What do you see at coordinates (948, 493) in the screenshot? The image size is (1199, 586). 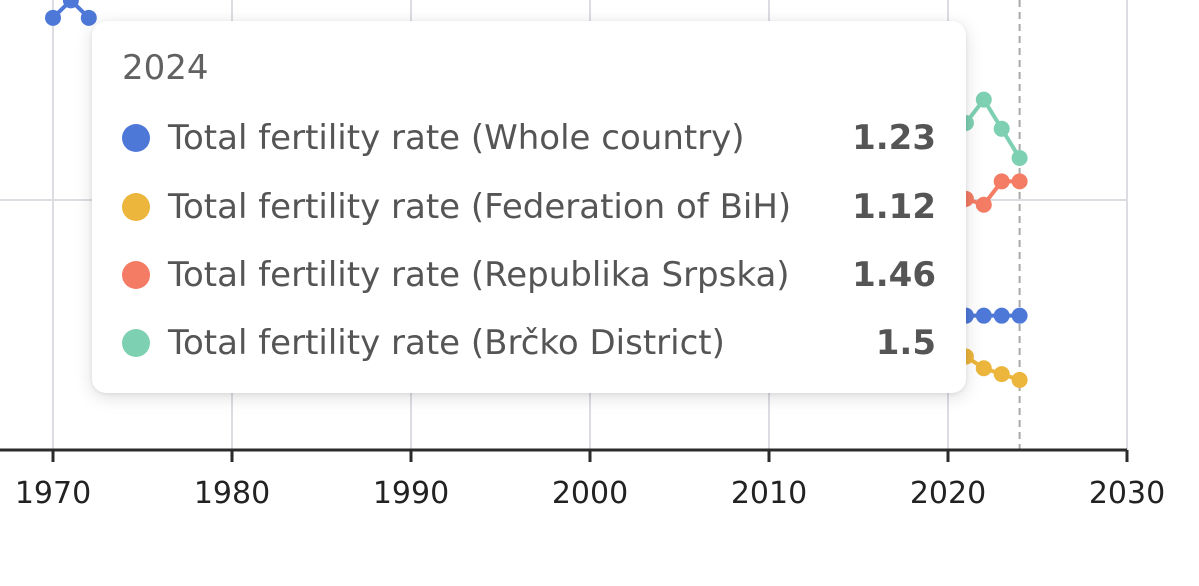 I see `x-tick-label: 2020` at bounding box center [948, 493].